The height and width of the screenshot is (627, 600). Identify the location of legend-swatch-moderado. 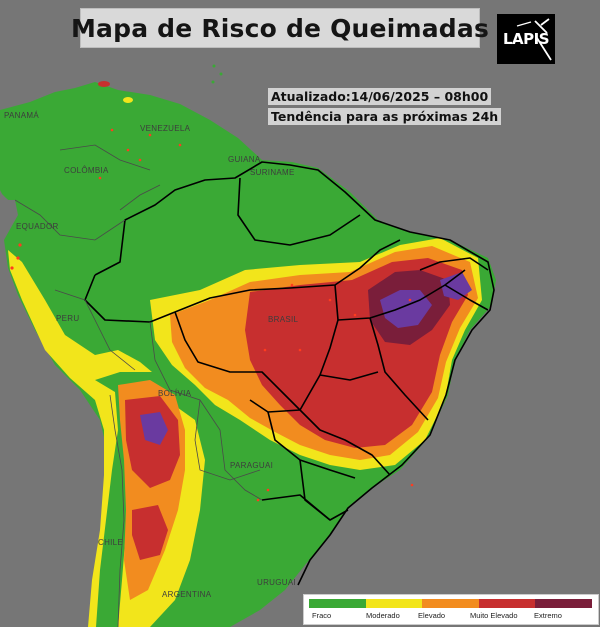
(394, 603).